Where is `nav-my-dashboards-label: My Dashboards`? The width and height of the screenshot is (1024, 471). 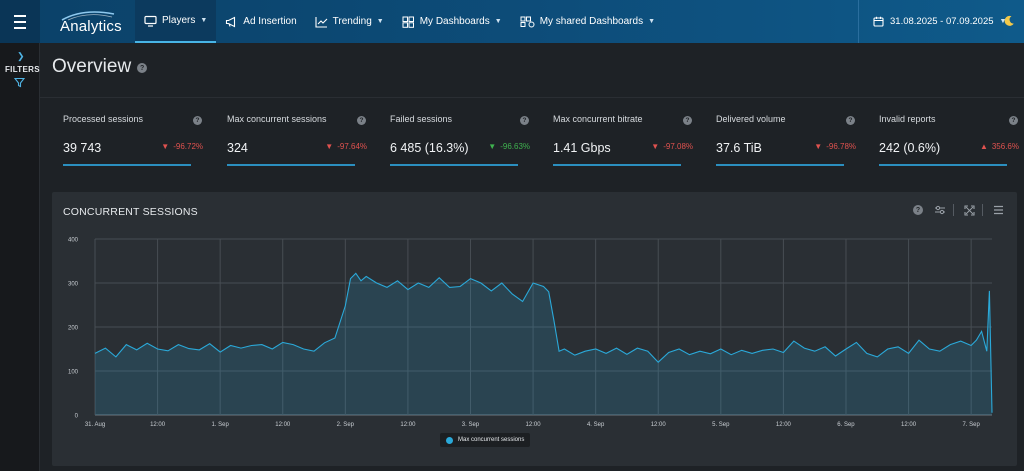
nav-my-dashboards-label: My Dashboards is located at coordinates (454, 21).